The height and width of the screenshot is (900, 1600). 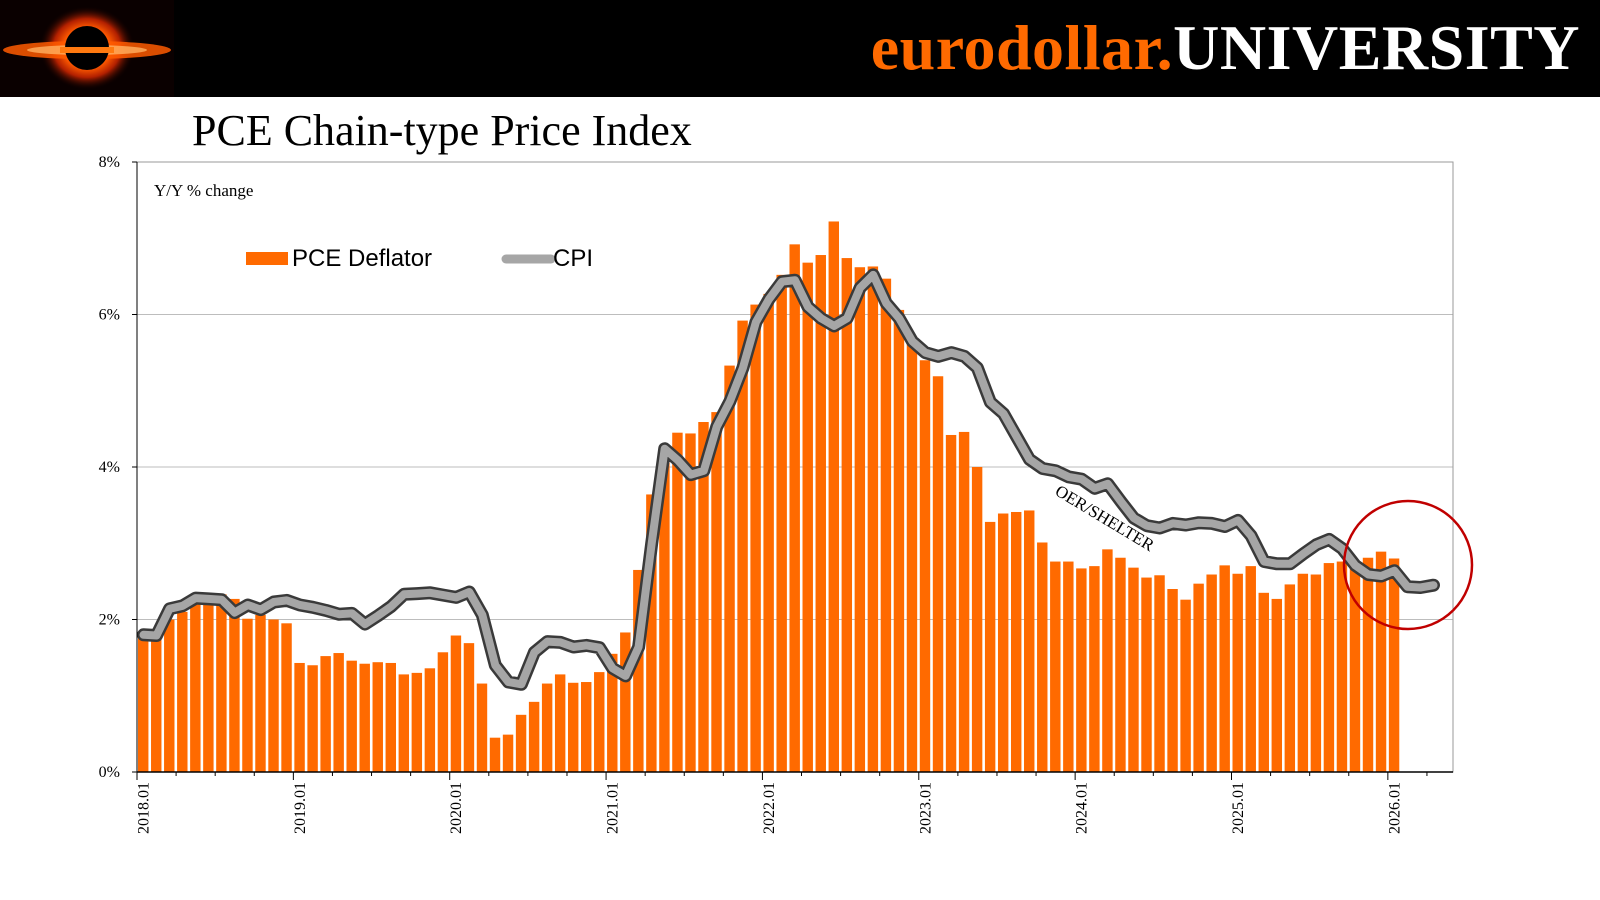 What do you see at coordinates (613, 808) in the screenshot?
I see `x-tick-label: 2021.01` at bounding box center [613, 808].